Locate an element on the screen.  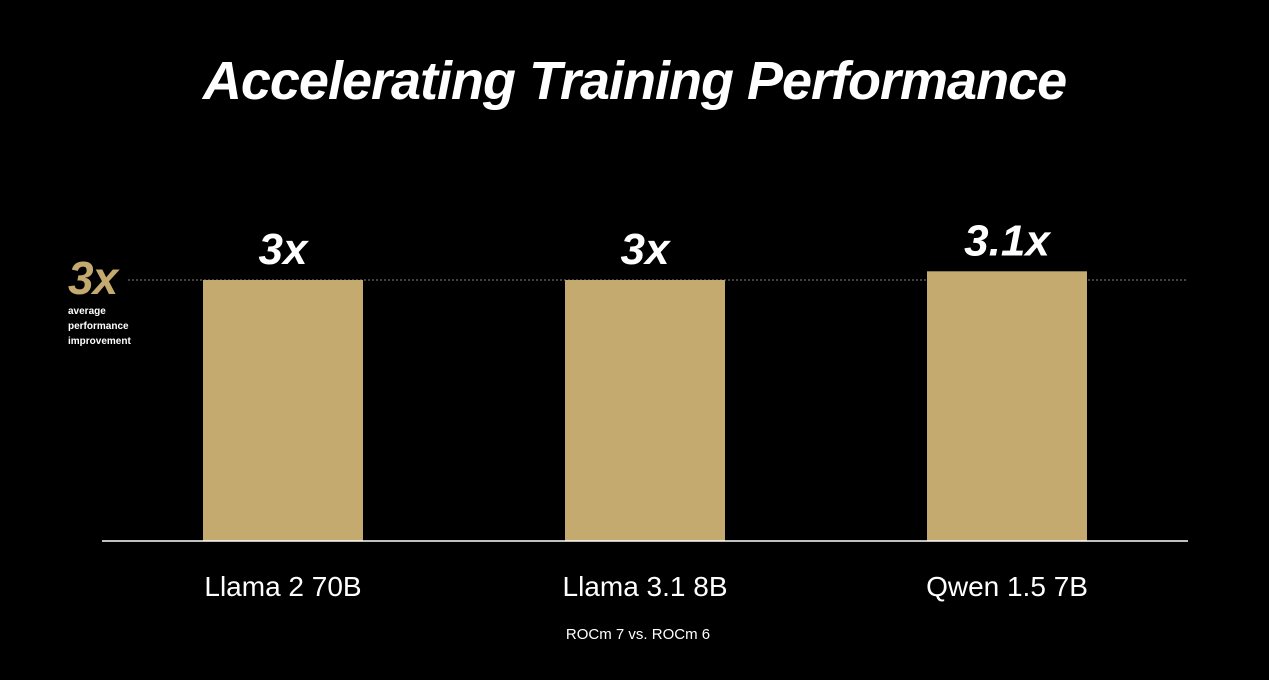
category-label: Llama 3.1 8B is located at coordinates (645, 586).